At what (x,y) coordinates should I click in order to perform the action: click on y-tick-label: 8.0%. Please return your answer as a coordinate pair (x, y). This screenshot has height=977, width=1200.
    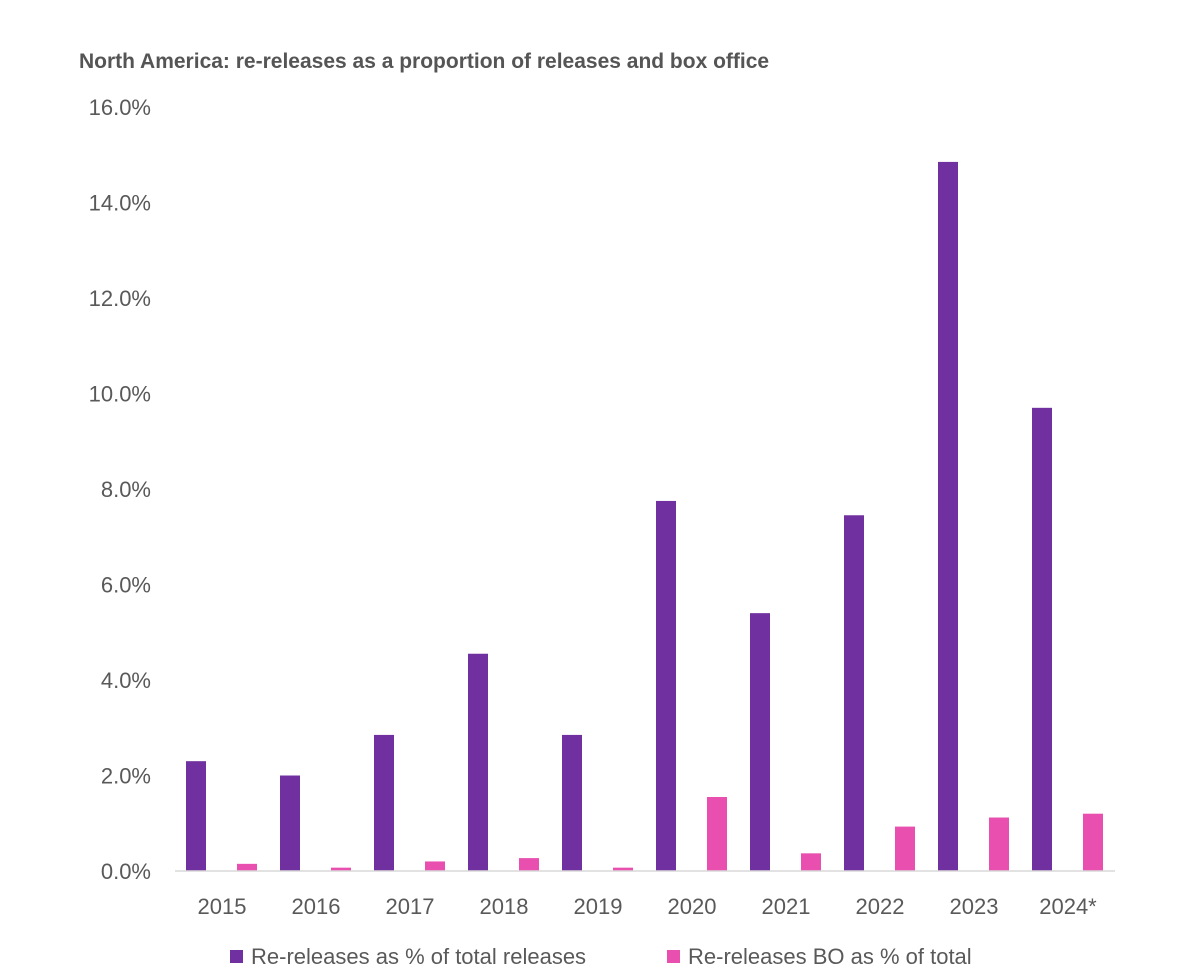
    Looking at the image, I should click on (126, 489).